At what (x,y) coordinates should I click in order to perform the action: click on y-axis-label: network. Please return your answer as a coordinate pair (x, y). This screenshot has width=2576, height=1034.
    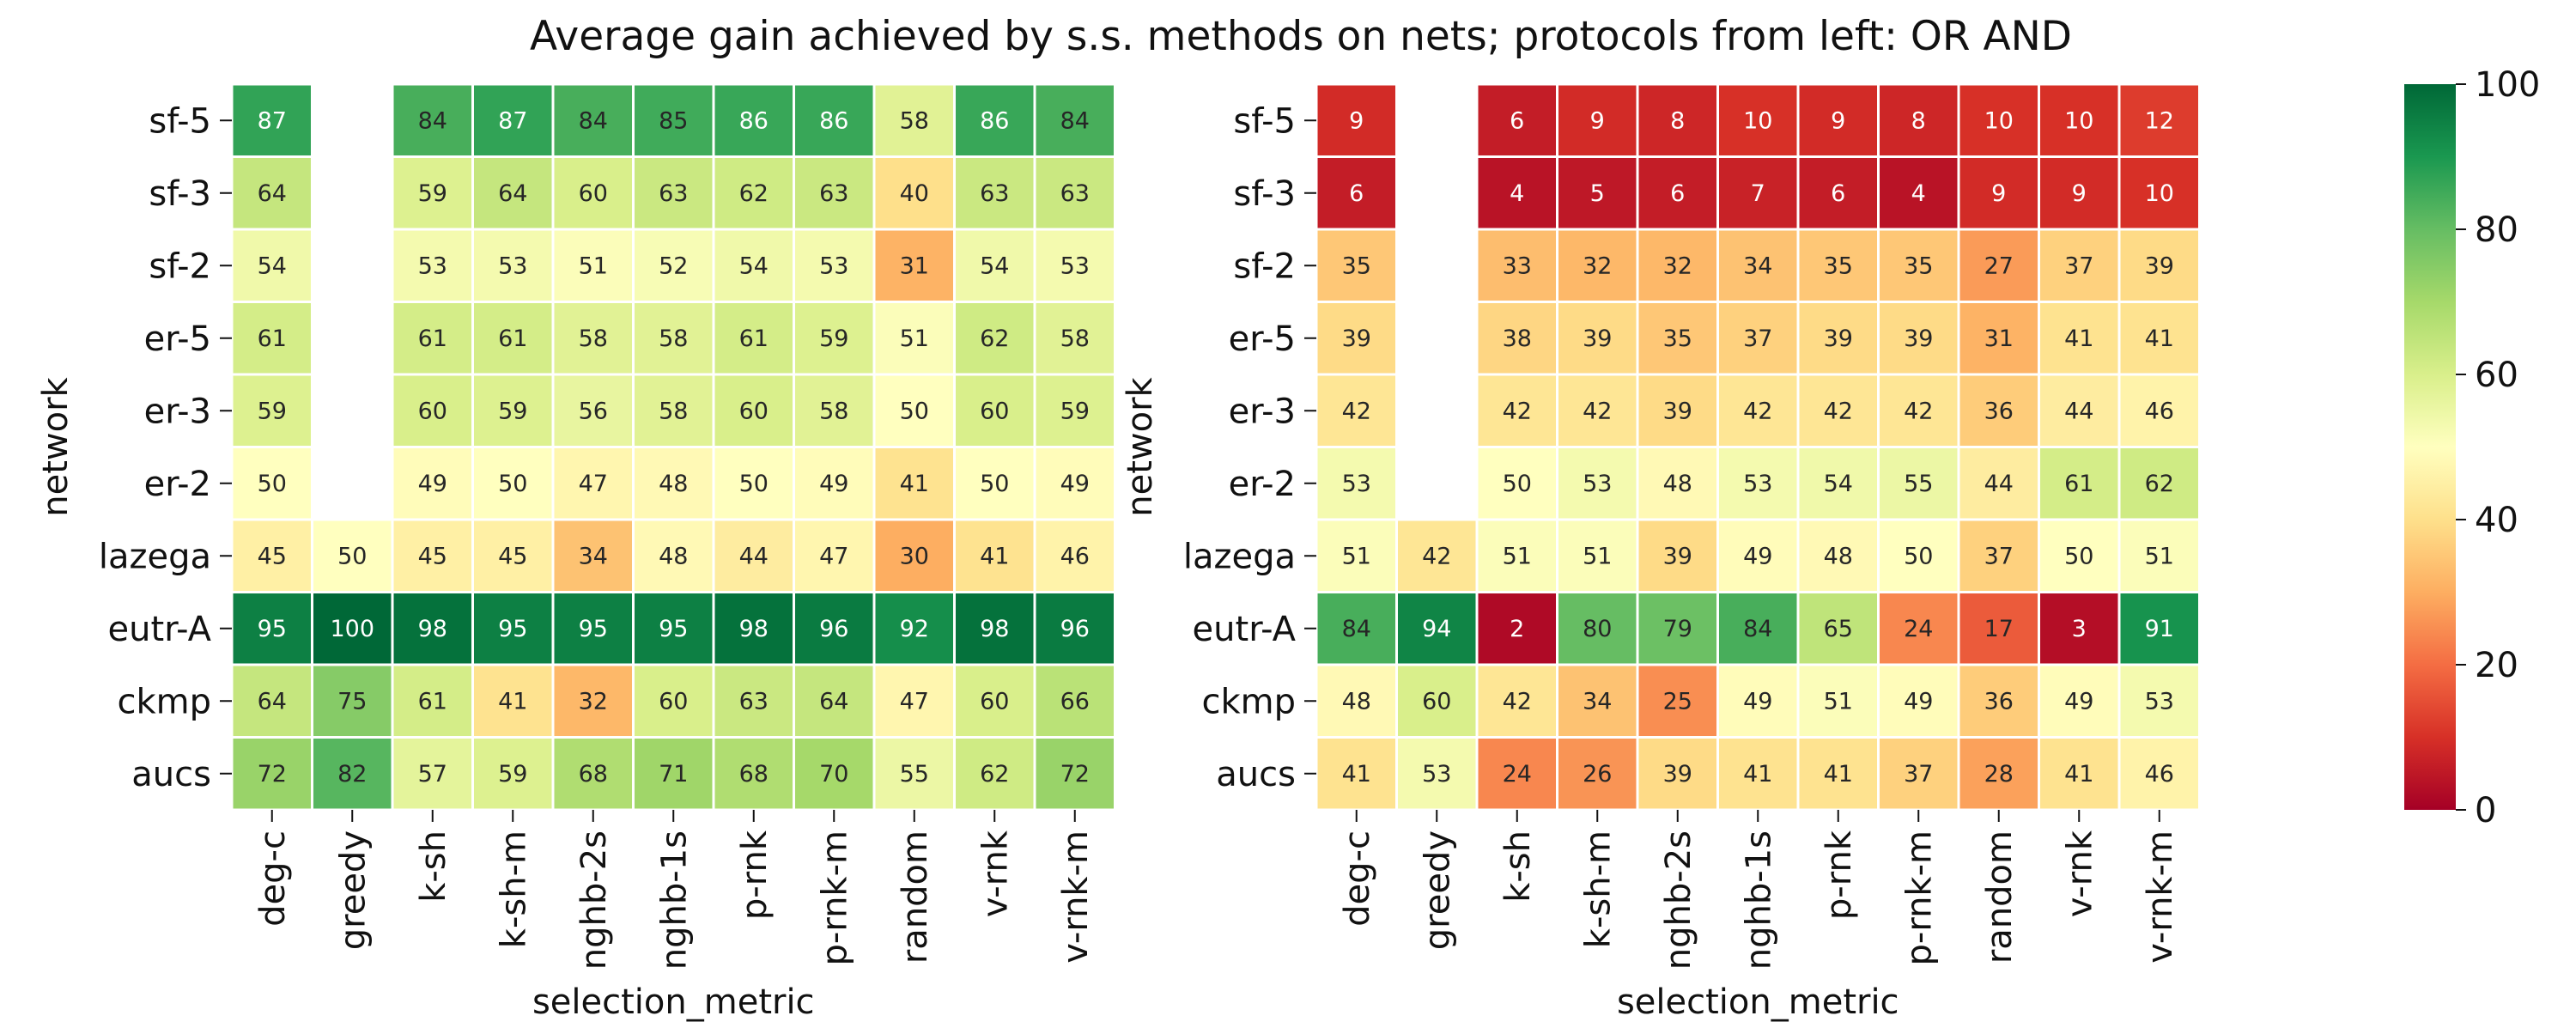
    Looking at the image, I should click on (1140, 446).